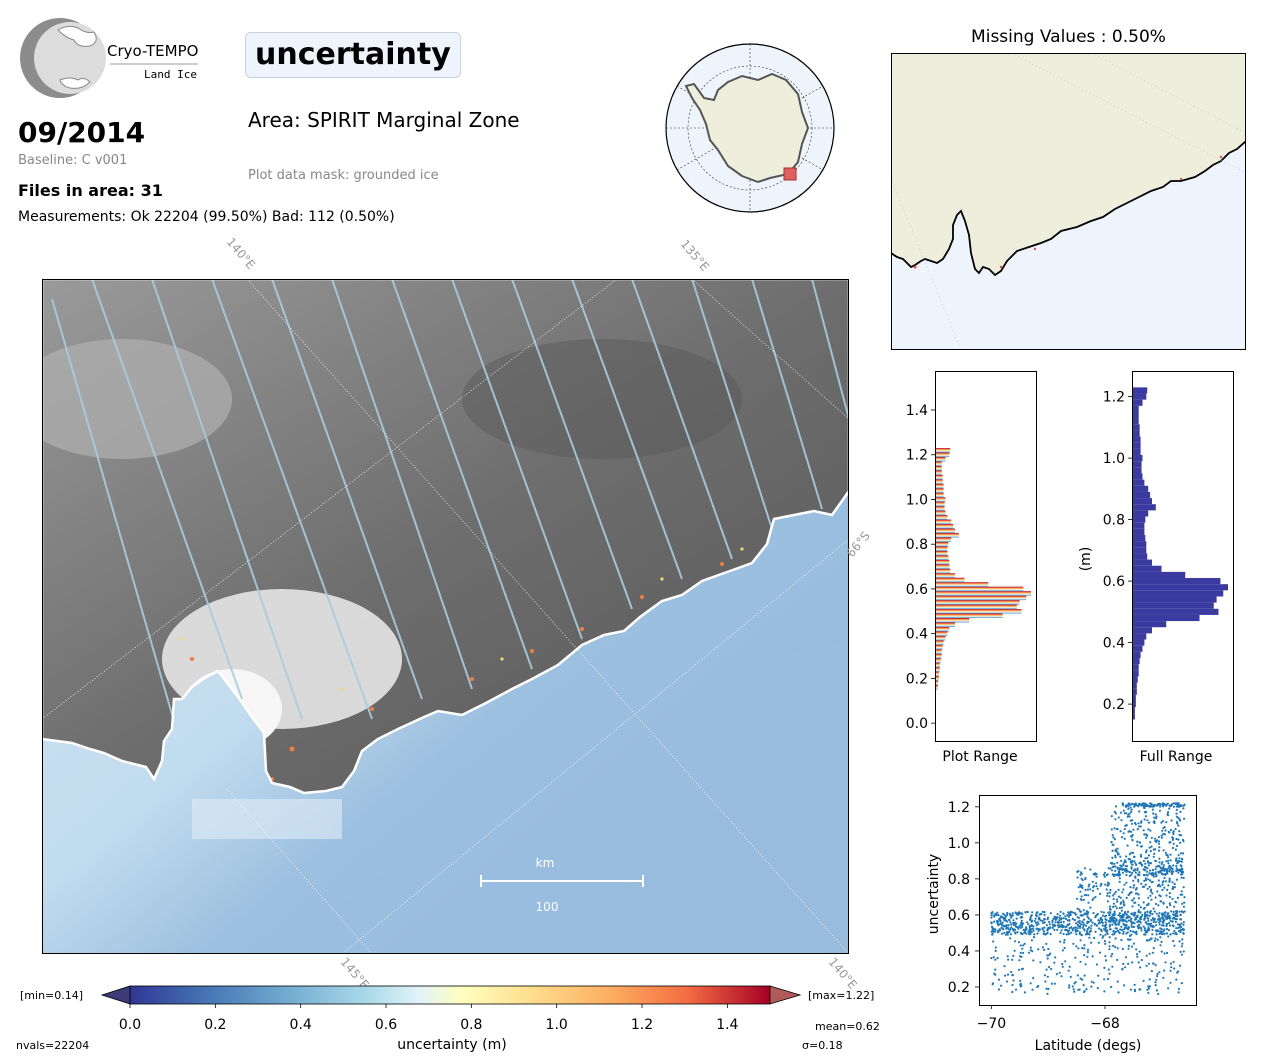 The image size is (1272, 1060). I want to click on colorbar-tick-label: 0.4, so click(301, 1025).